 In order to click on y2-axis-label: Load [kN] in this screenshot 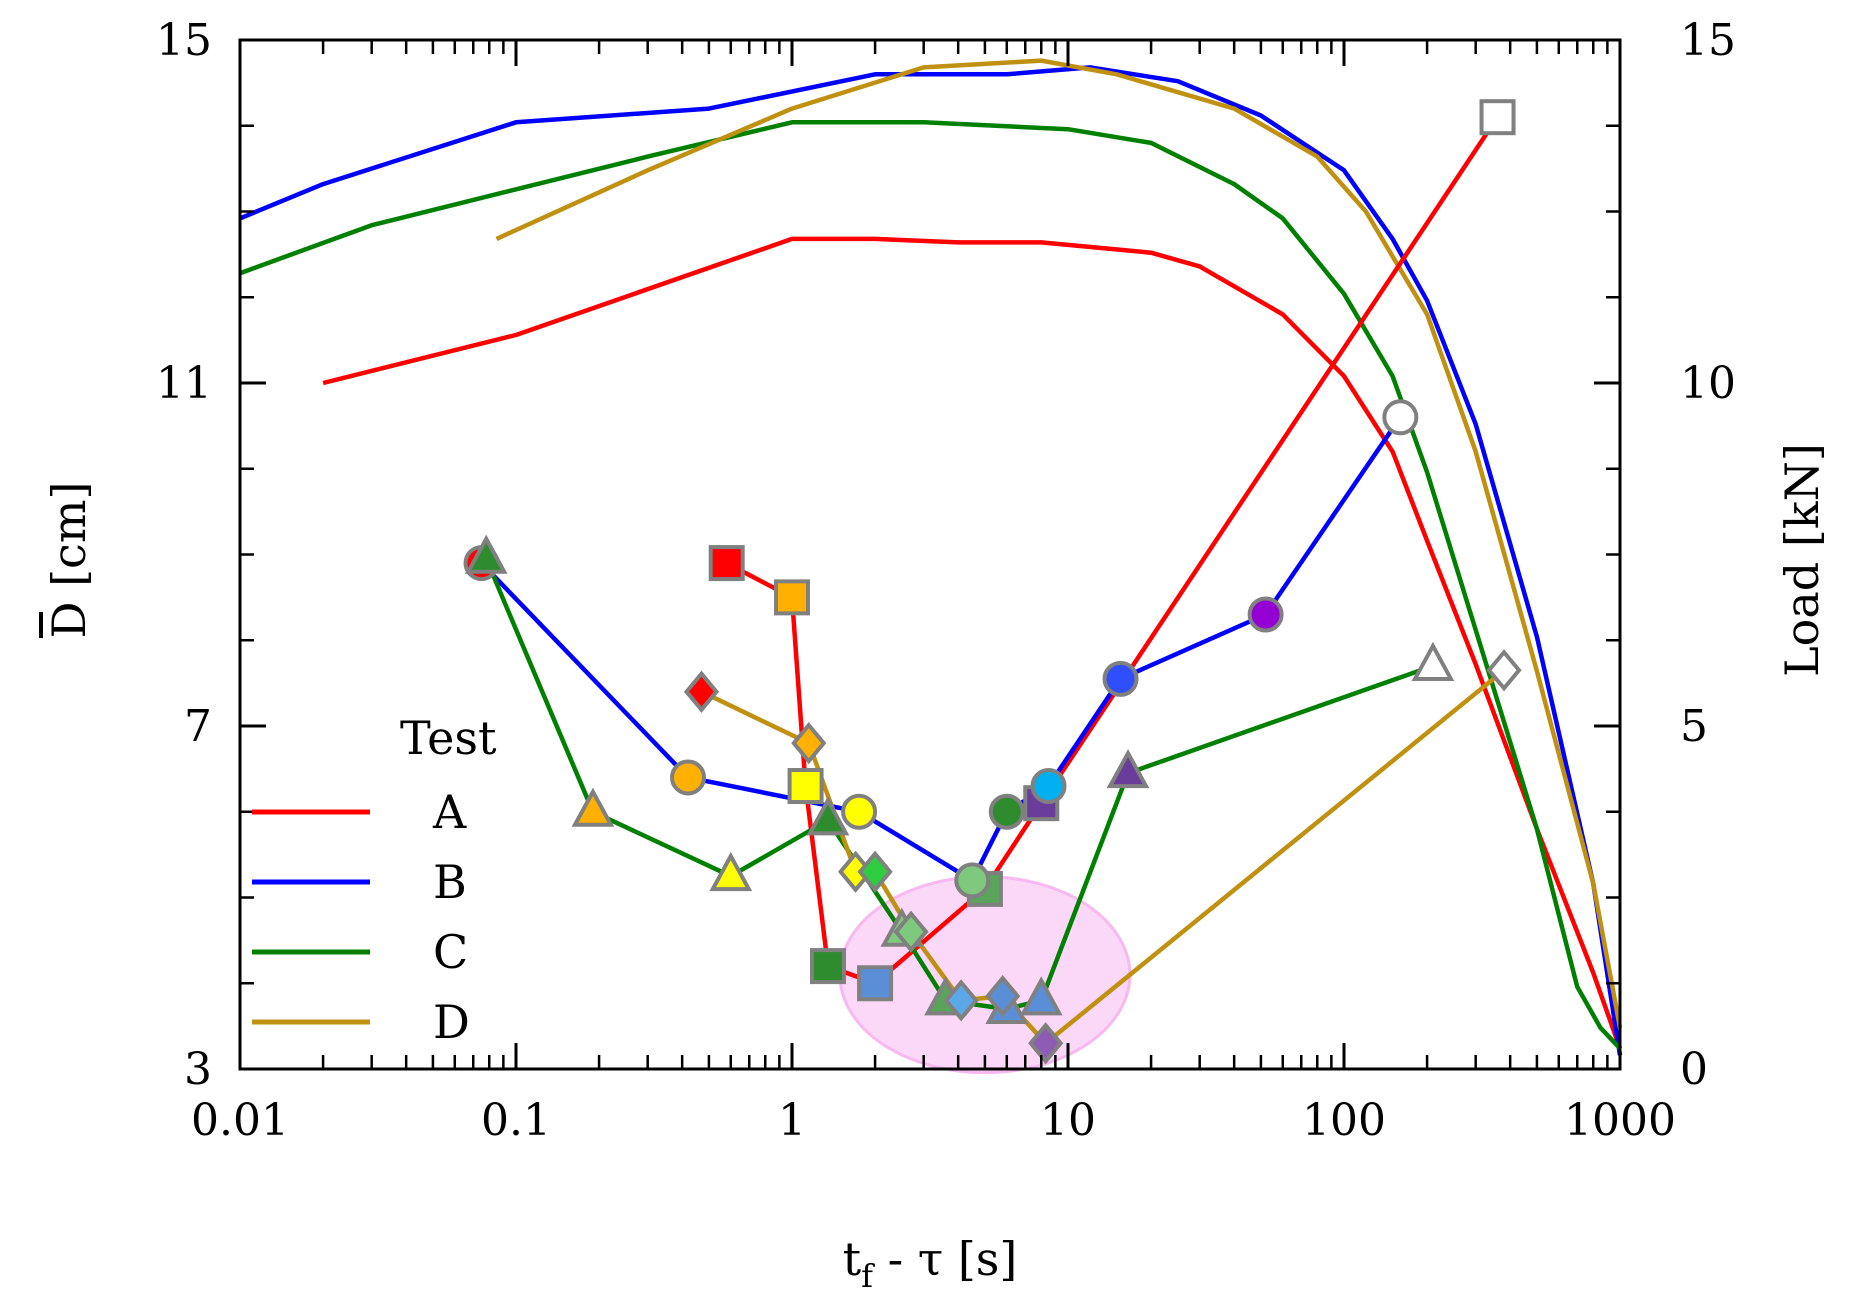, I will do `click(1802, 560)`.